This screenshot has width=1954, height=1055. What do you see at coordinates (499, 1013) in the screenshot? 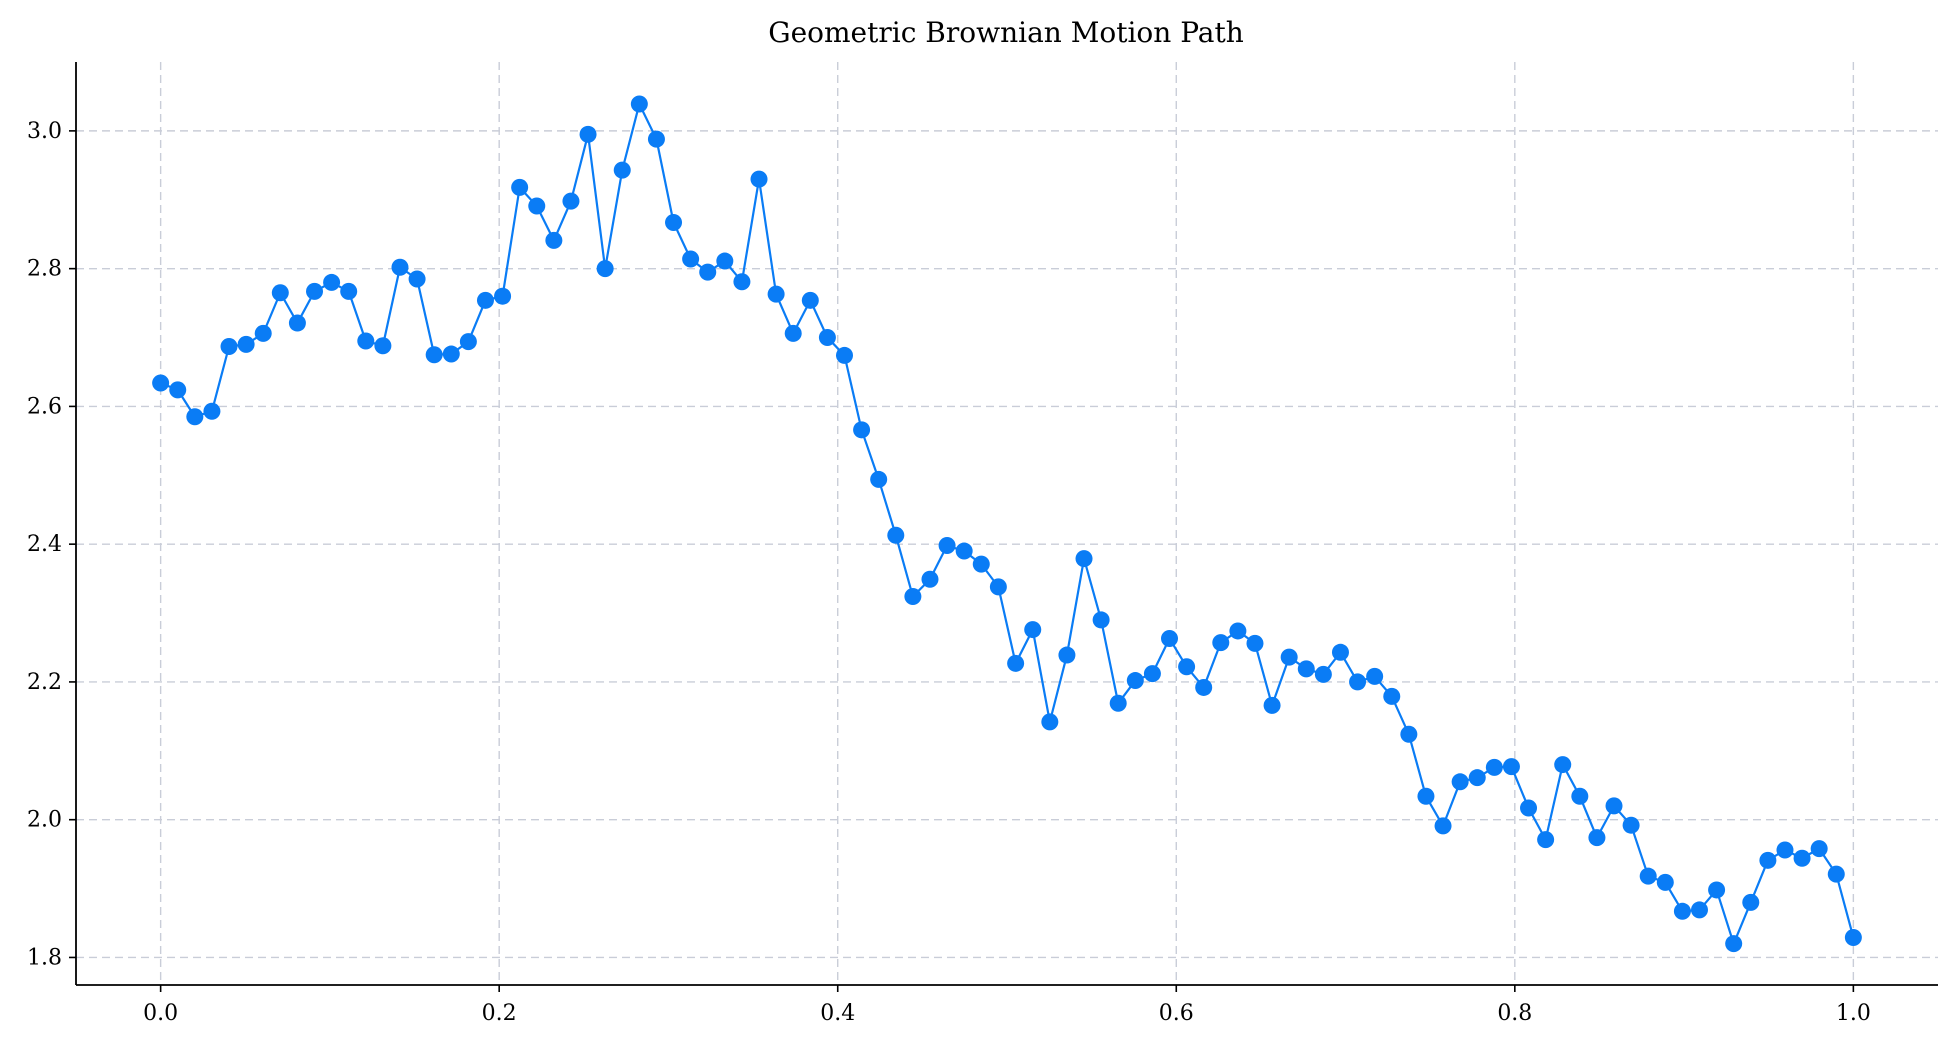
I see `x-tick-label: 0.2` at bounding box center [499, 1013].